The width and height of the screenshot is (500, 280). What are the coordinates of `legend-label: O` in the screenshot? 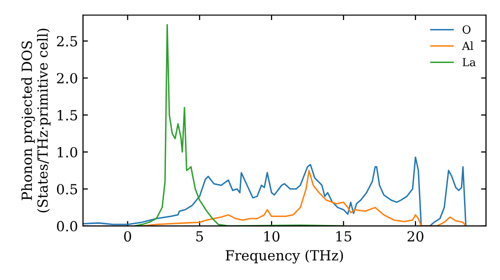 It's located at (466, 29).